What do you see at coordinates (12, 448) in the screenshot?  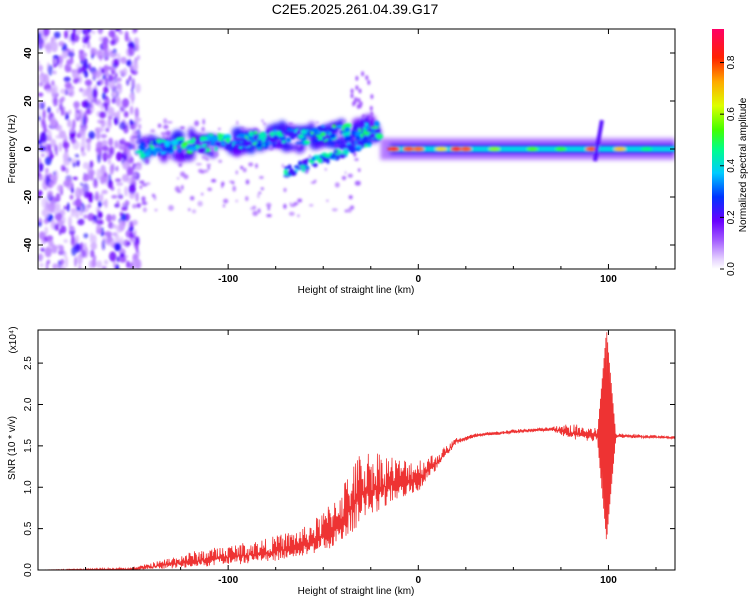 I see `snr-y-label: SNR (10 * v/v)` at bounding box center [12, 448].